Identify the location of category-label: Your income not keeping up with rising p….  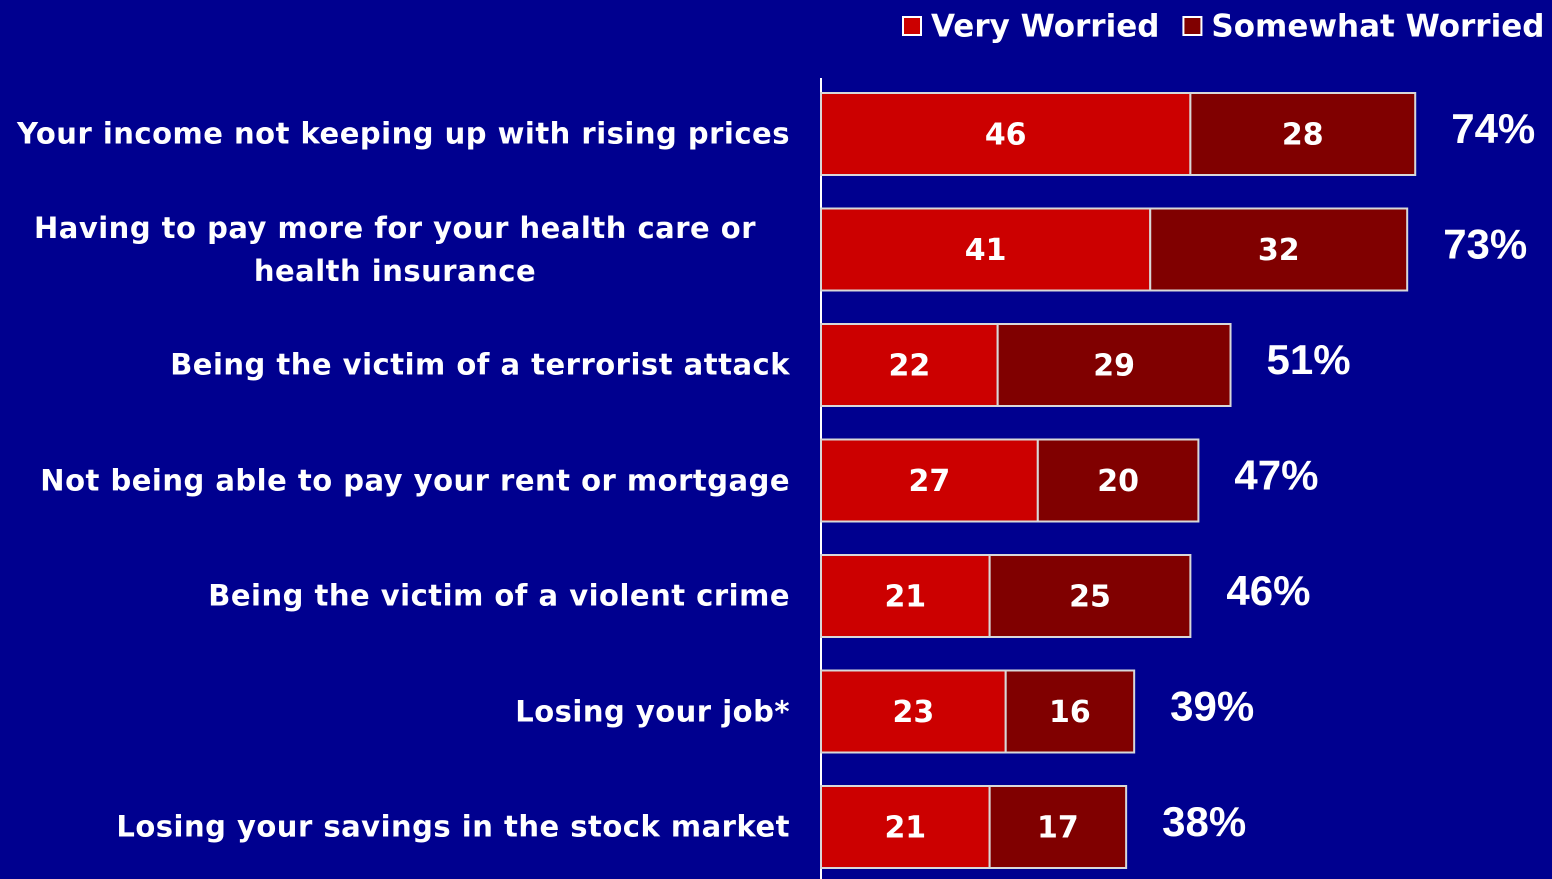
(403, 133).